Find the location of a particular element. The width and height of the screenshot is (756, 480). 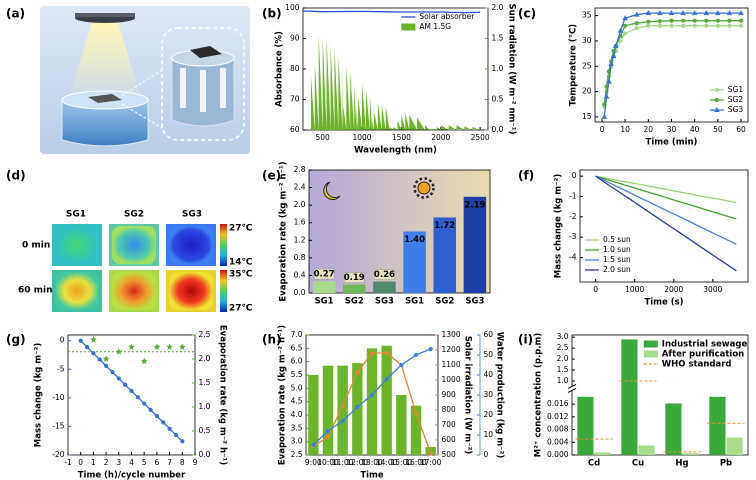

x-tick-label: 2 is located at coordinates (106, 462).